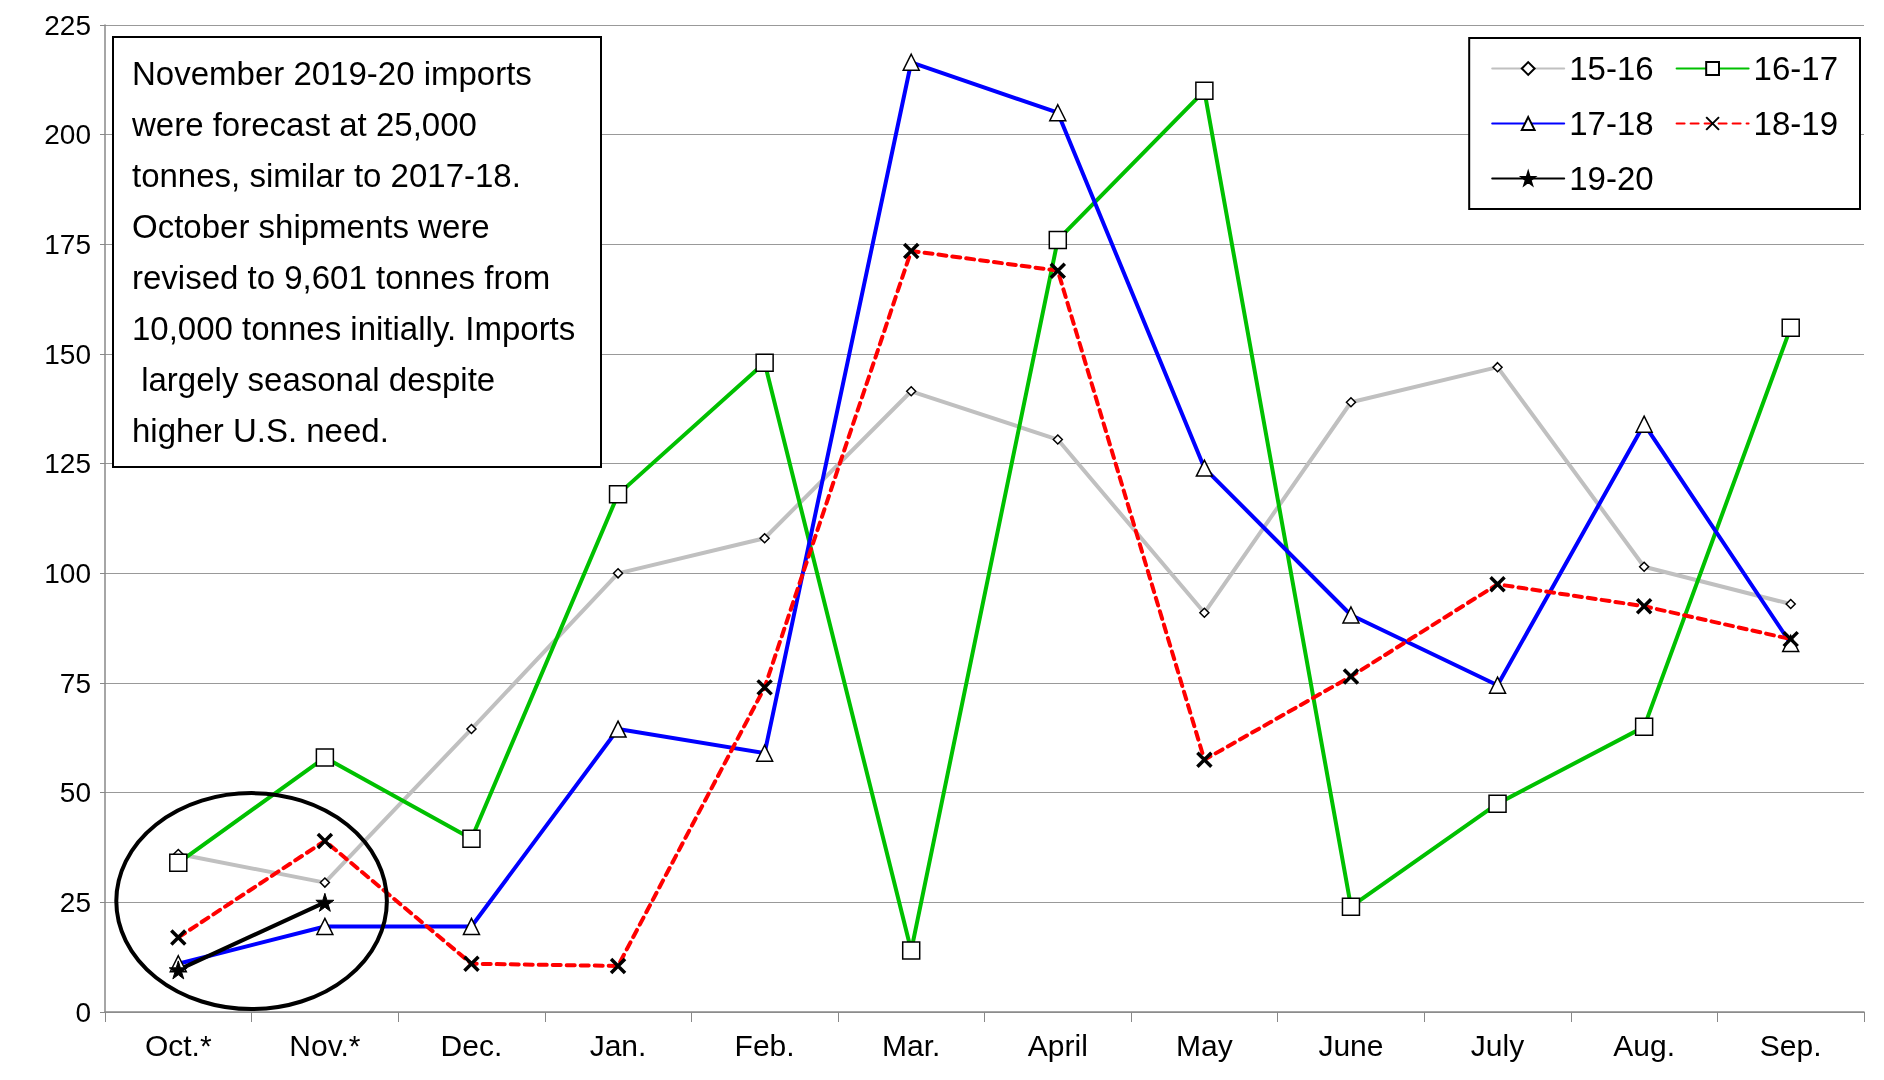 This screenshot has height=1080, width=1884. I want to click on y-tick-label: 125, so click(67, 464).